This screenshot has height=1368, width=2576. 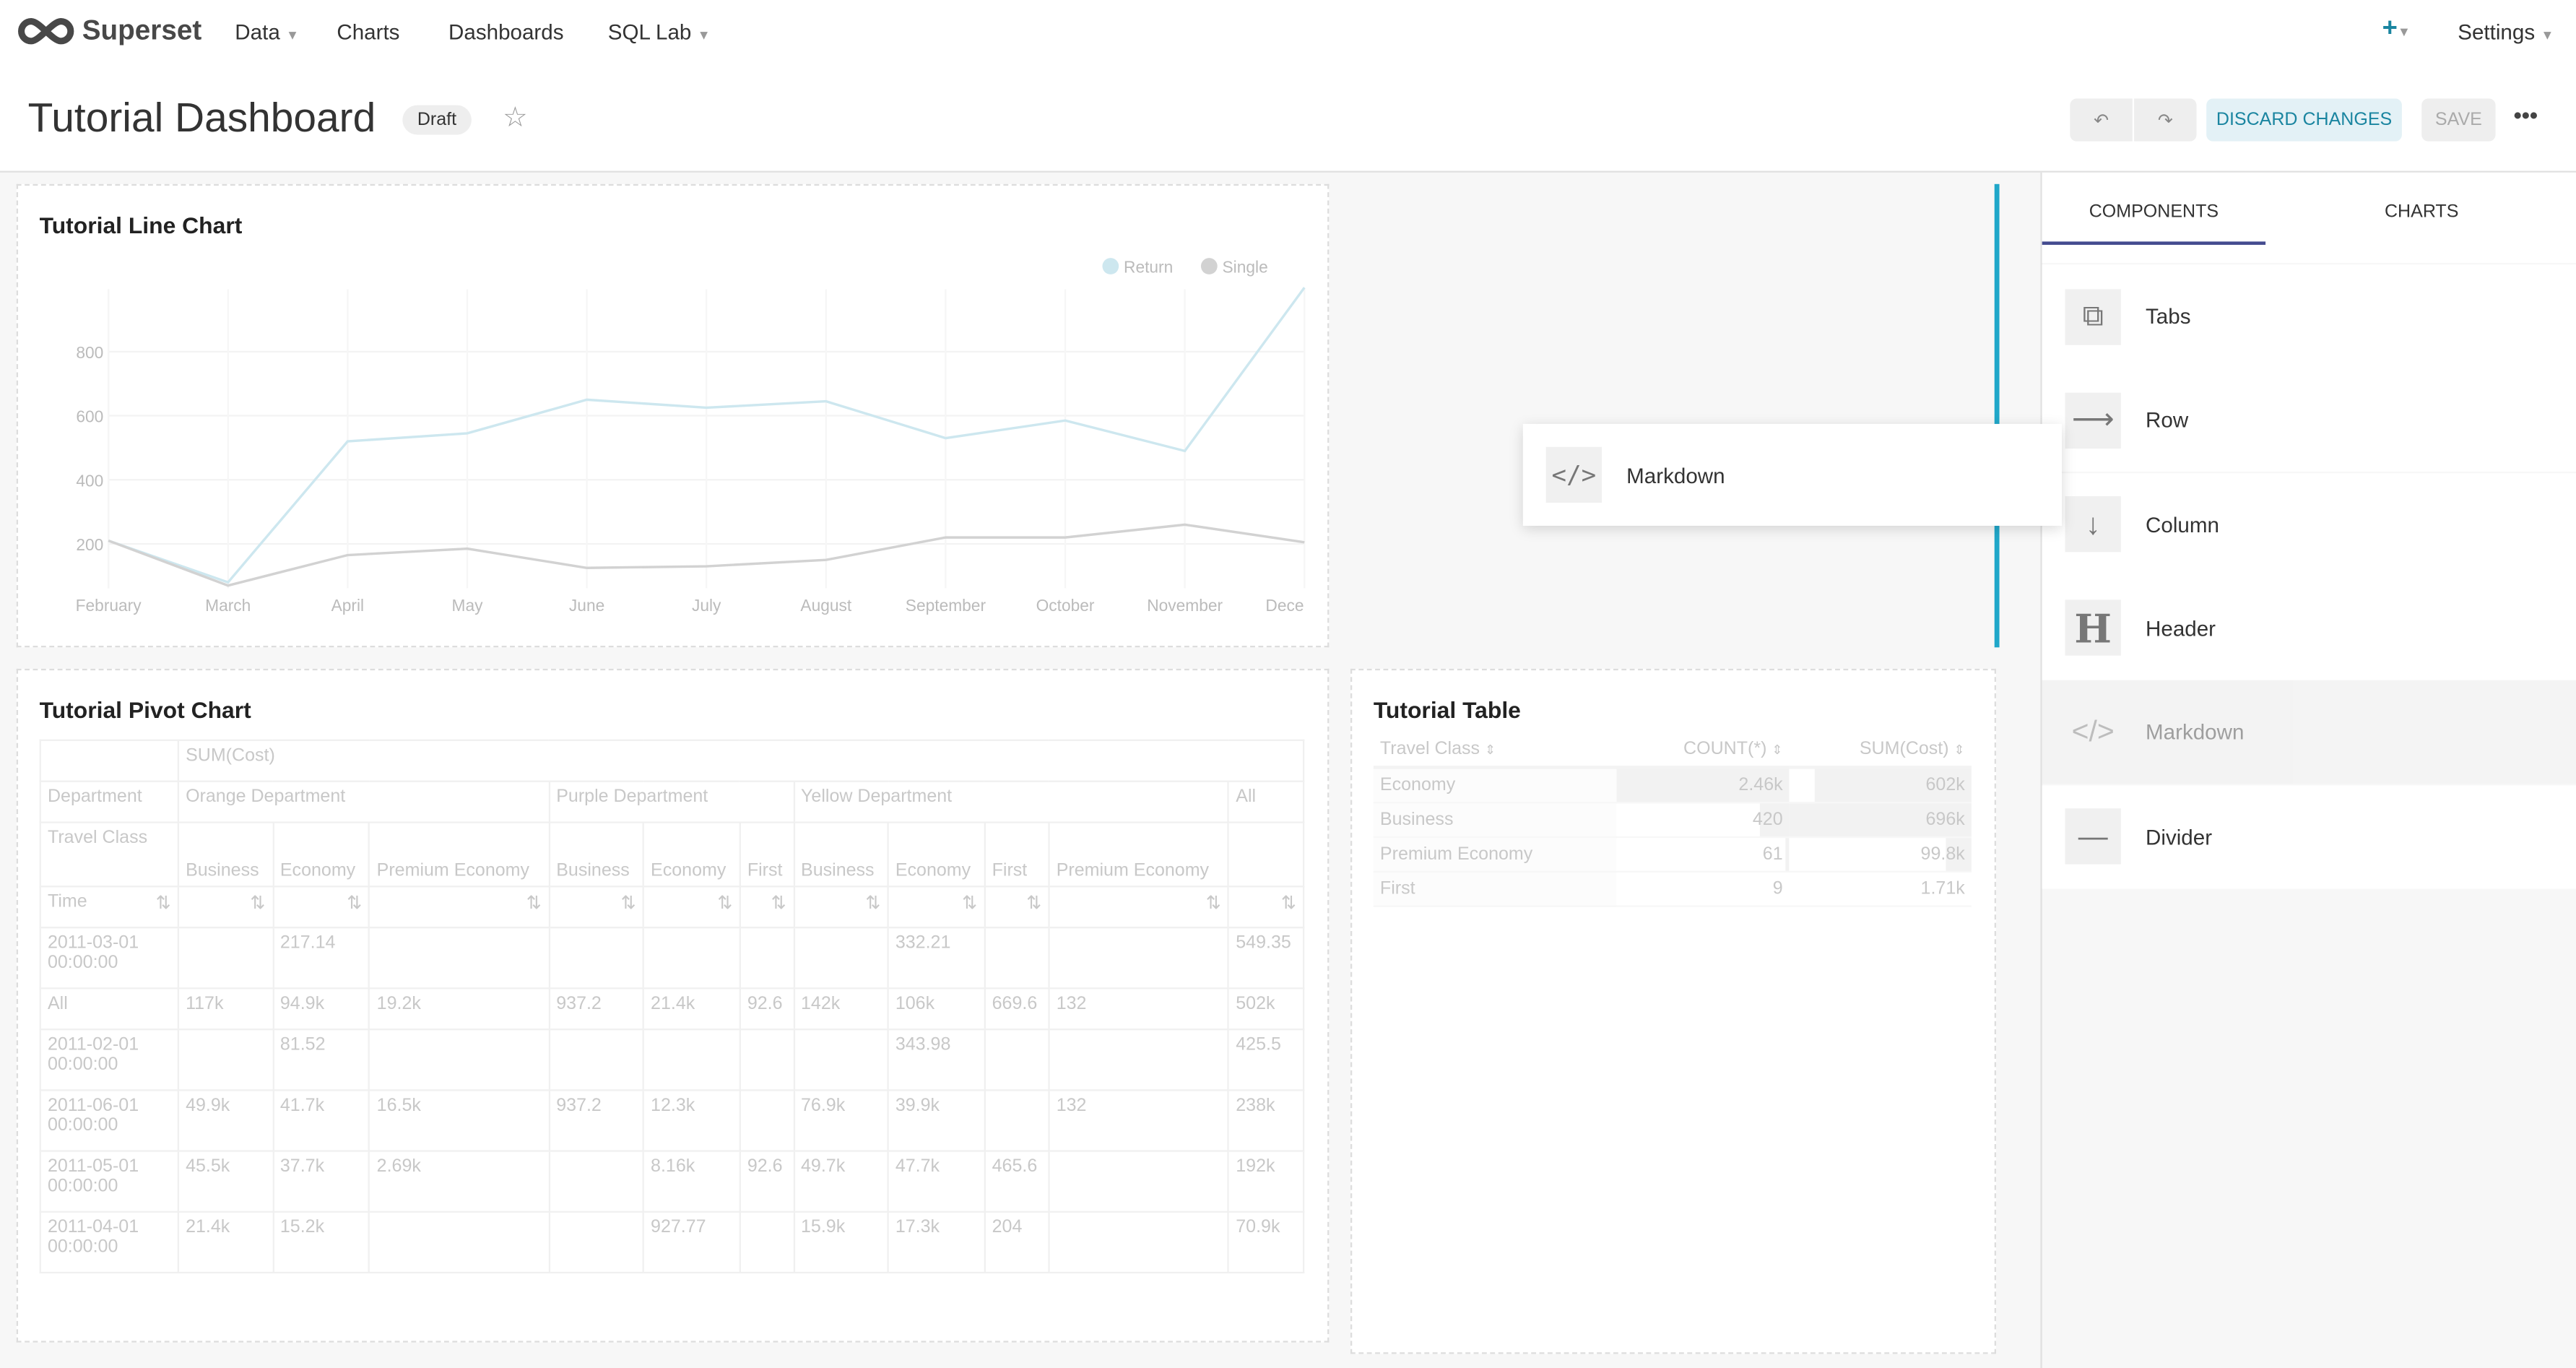 I want to click on dept-label: Department, so click(x=109, y=802).